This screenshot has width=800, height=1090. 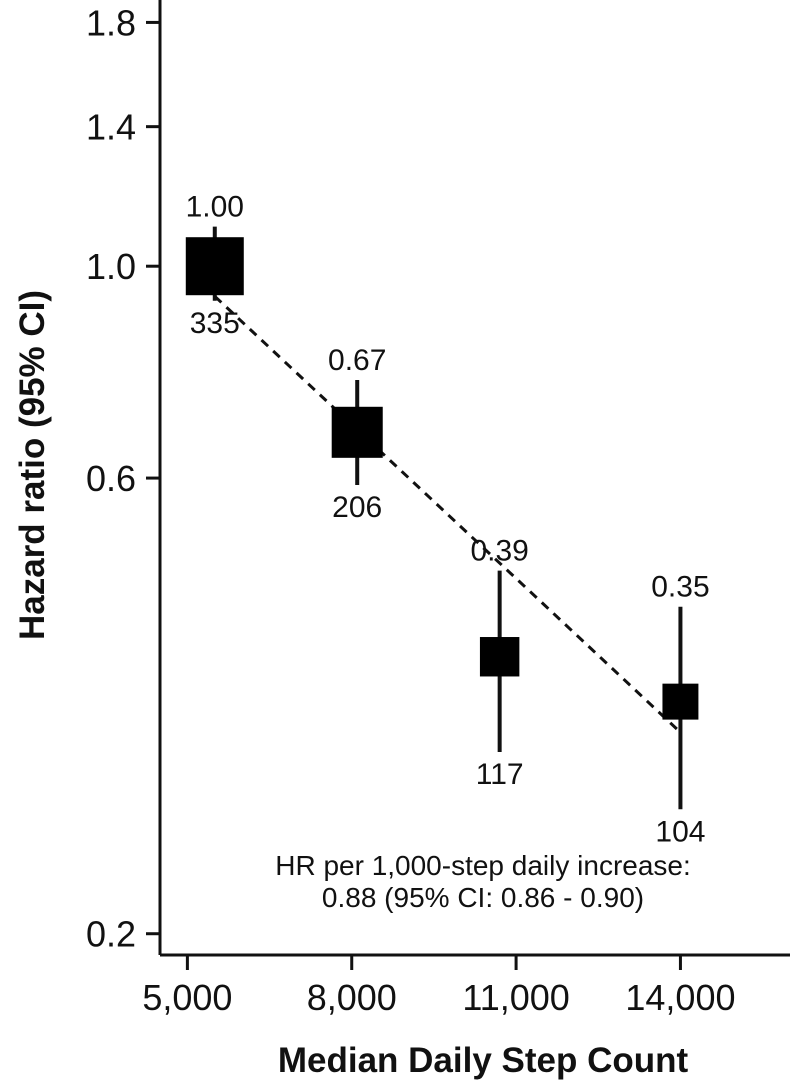 I want to click on y-tick-label: 1.0, so click(x=111, y=266).